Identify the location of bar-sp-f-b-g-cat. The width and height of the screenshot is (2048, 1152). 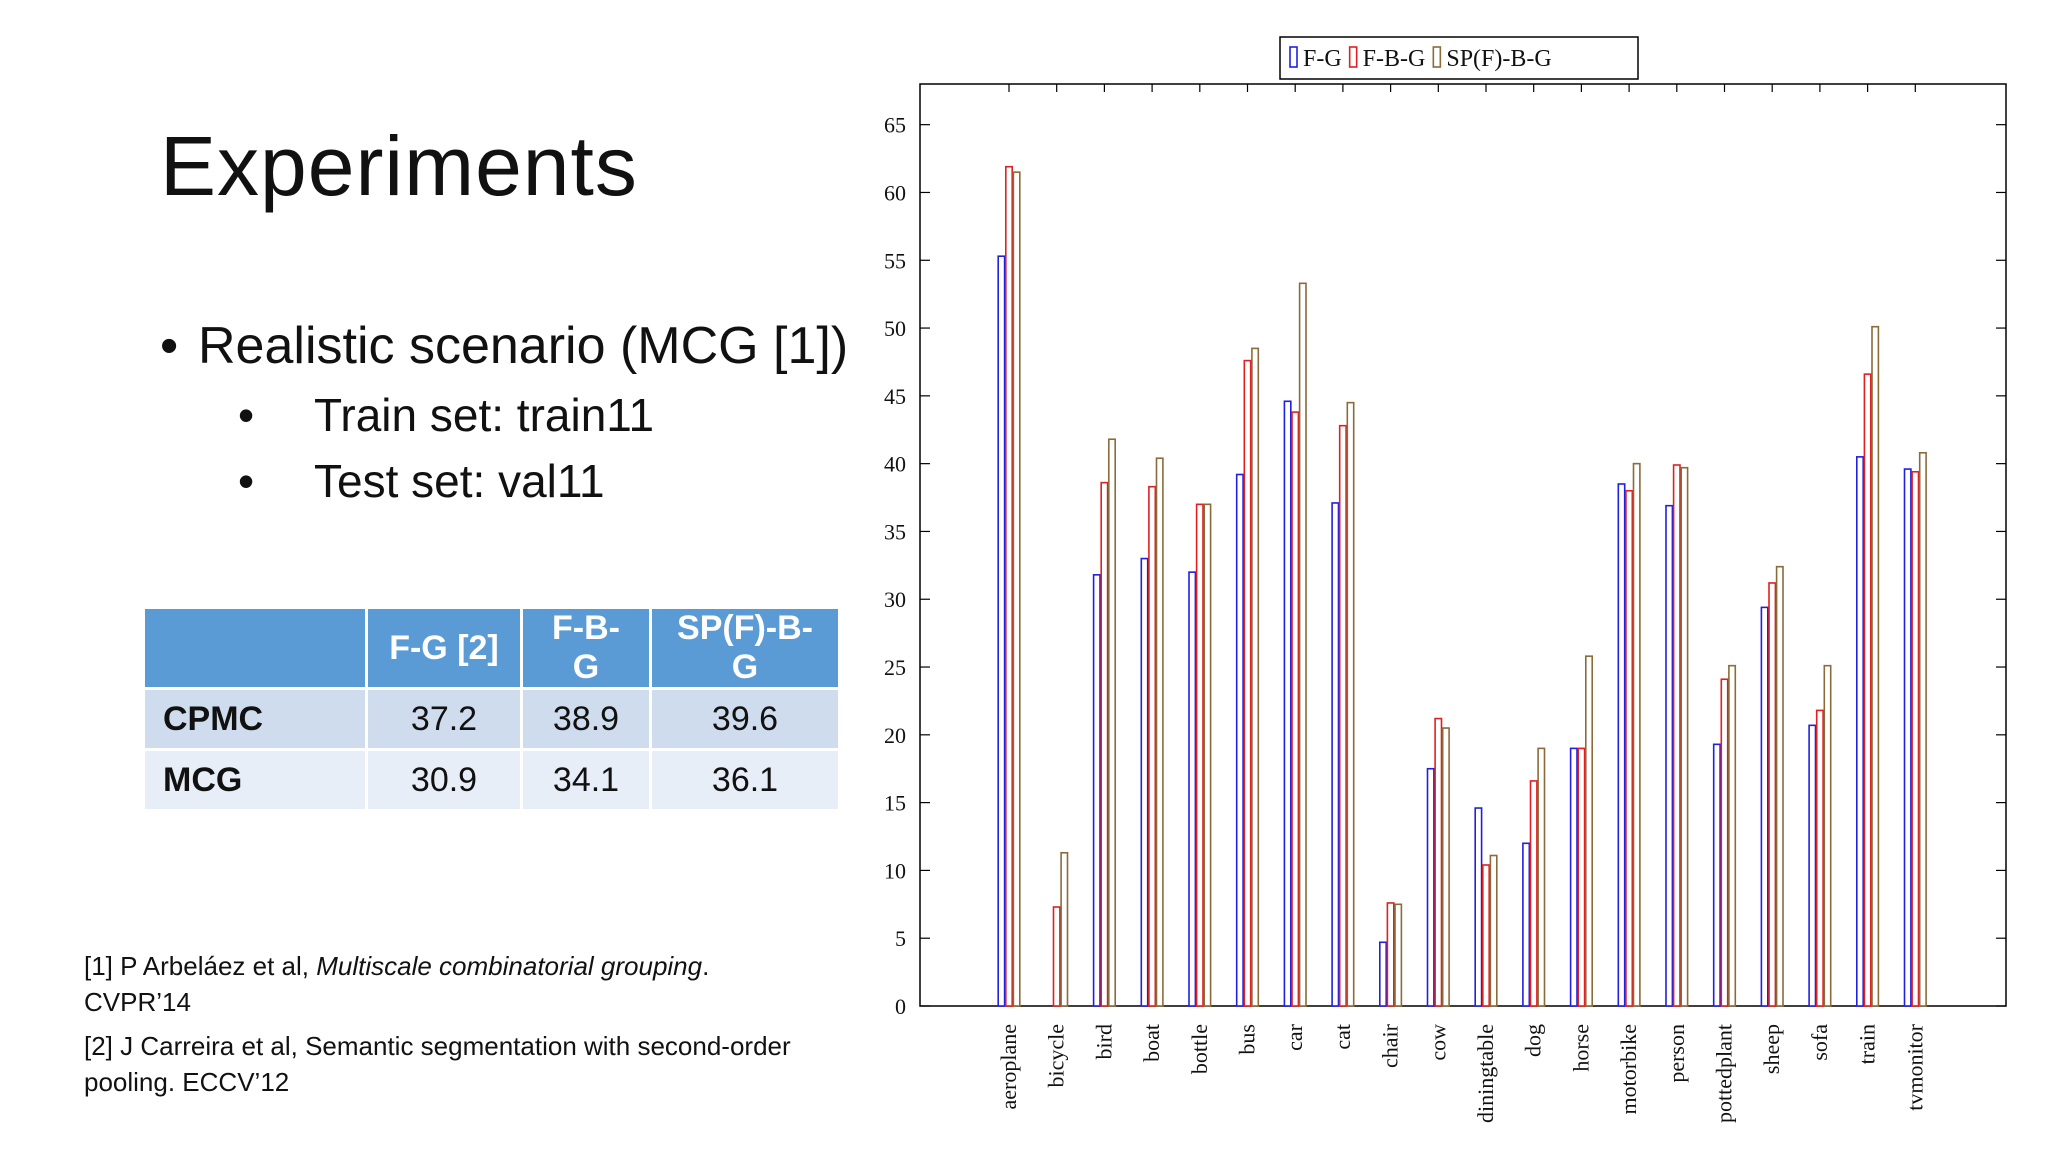
(1350, 704).